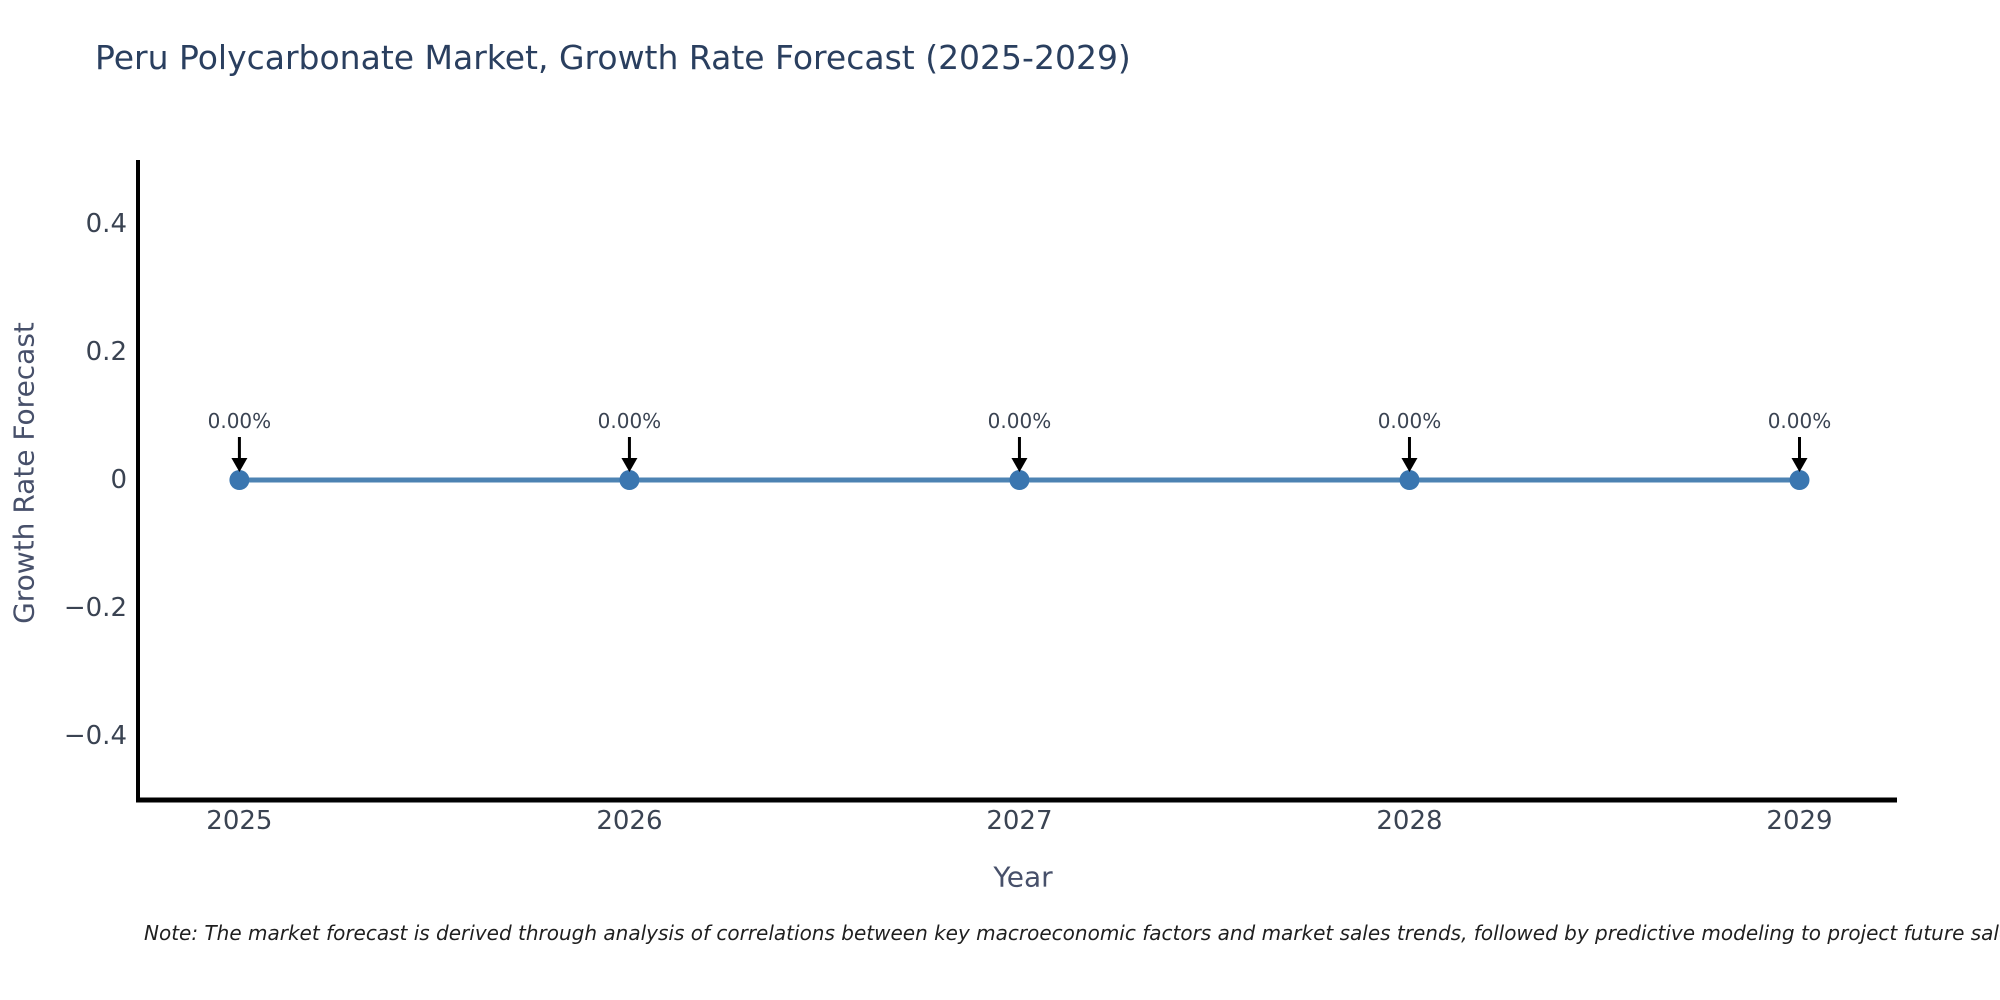  What do you see at coordinates (1799, 821) in the screenshot?
I see `x-tick-label: 2029` at bounding box center [1799, 821].